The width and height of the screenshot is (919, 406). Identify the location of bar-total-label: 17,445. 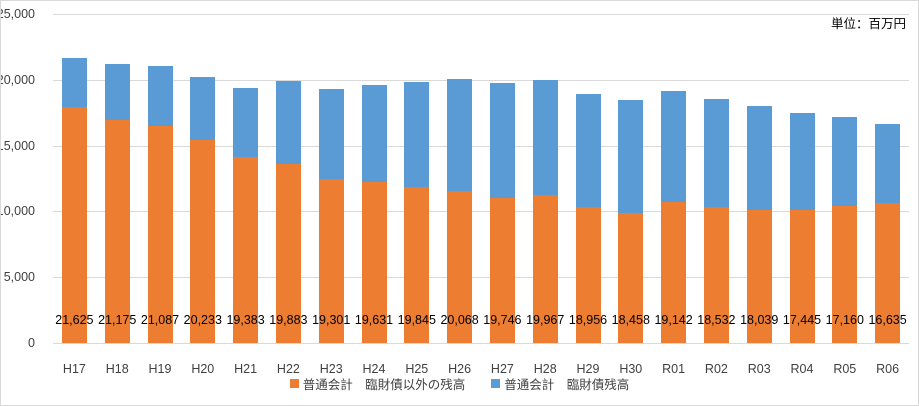
(802, 320).